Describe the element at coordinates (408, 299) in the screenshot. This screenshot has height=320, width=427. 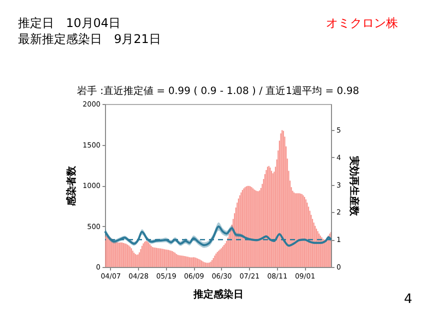
I see `text: 4` at that location.